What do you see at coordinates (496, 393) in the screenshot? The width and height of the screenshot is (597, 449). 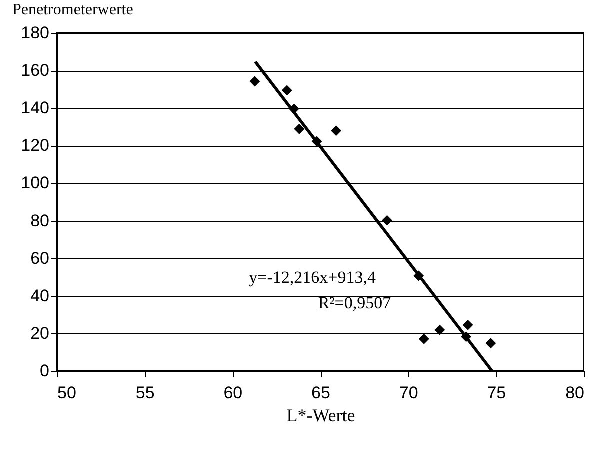 I see `x-tick-label: 75` at bounding box center [496, 393].